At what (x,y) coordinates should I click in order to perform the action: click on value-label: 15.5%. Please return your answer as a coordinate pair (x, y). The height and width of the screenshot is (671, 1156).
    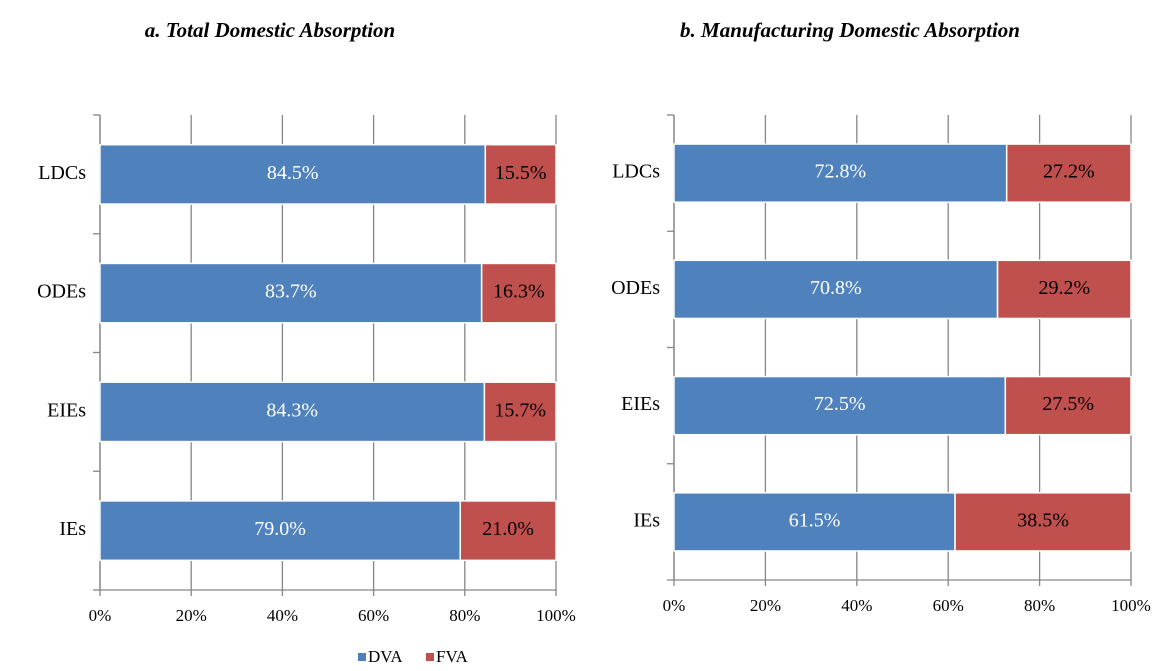
    Looking at the image, I should click on (521, 173).